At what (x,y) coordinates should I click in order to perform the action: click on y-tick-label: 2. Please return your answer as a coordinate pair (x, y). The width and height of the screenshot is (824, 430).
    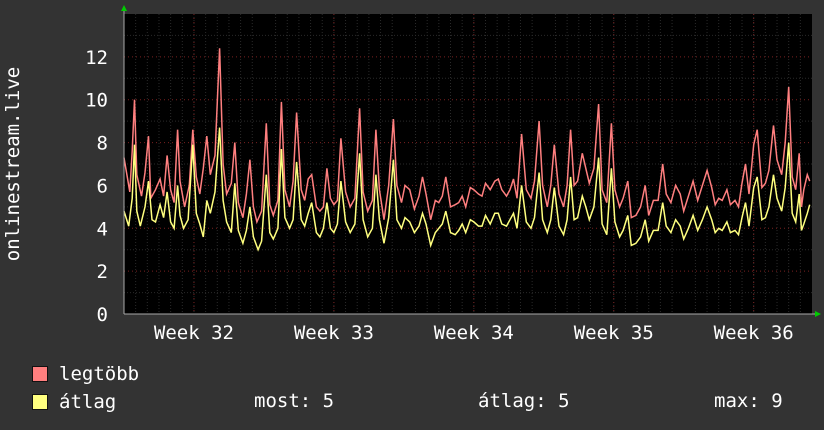
    Looking at the image, I should click on (102, 272).